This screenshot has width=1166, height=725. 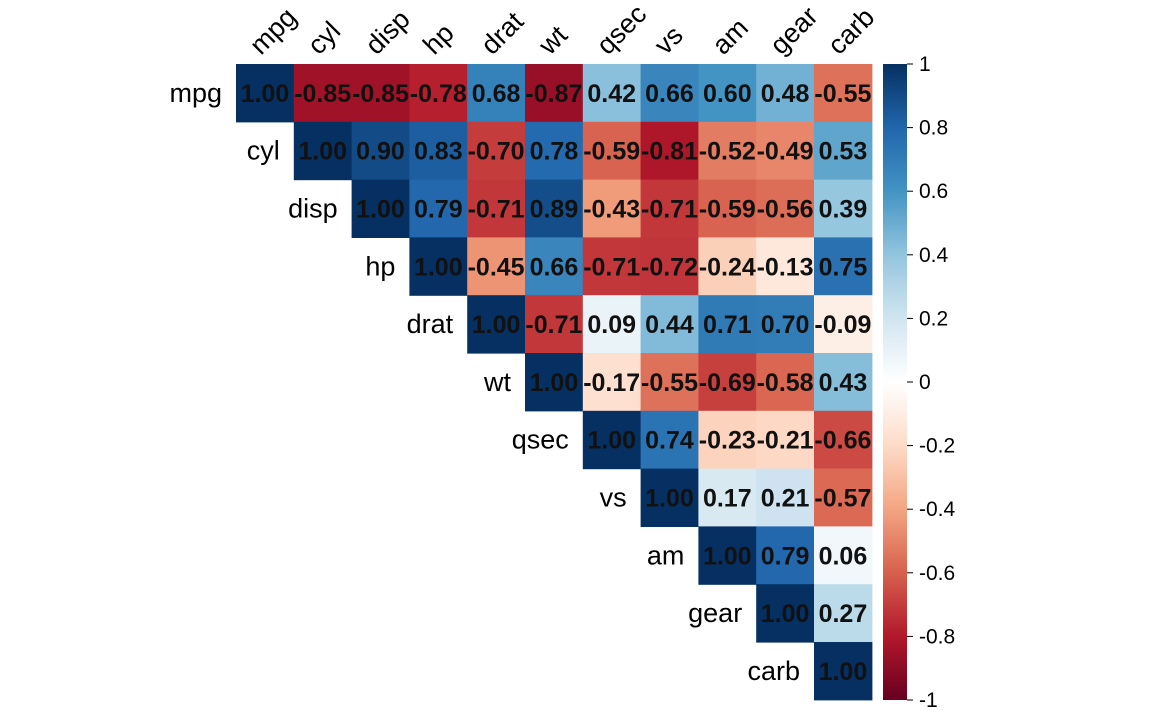 What do you see at coordinates (669, 325) in the screenshot?
I see `cell-label-drat-vs: 0.44` at bounding box center [669, 325].